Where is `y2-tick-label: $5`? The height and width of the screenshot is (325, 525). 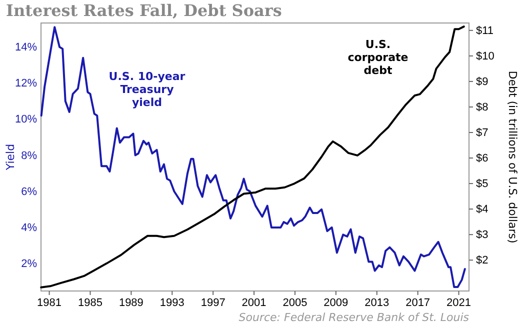
y2-tick-label: $5 is located at coordinates (482, 184).